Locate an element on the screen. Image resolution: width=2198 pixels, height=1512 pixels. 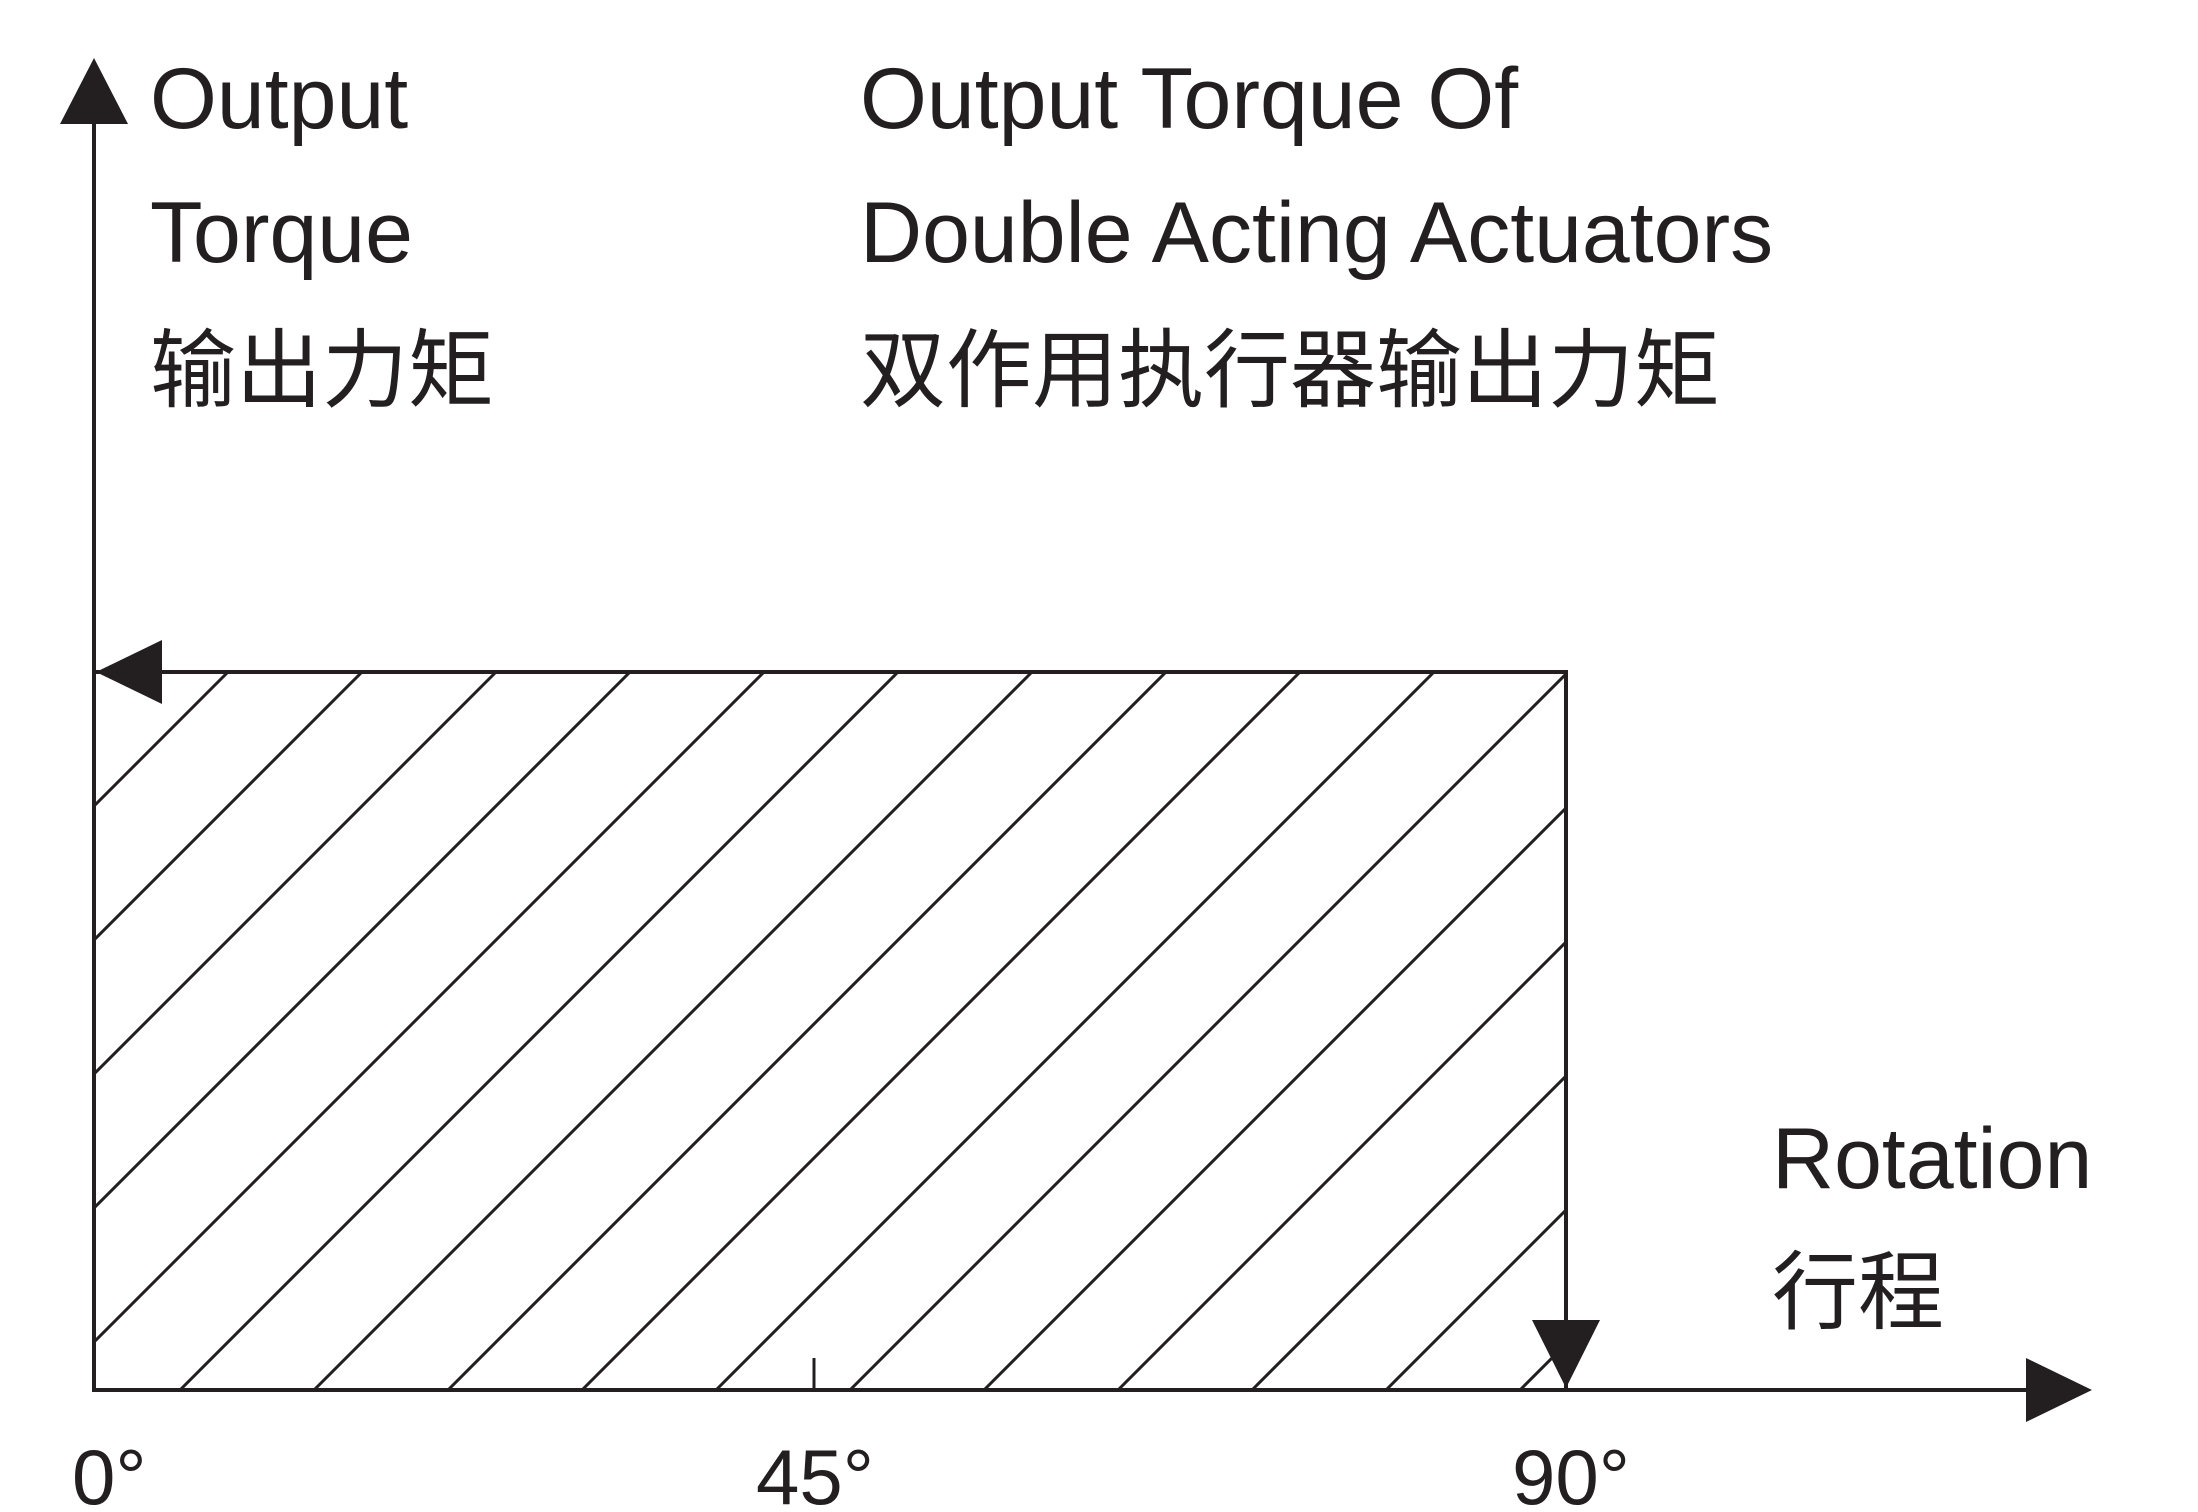
tick-label-0: 0° is located at coordinates (109, 1472).